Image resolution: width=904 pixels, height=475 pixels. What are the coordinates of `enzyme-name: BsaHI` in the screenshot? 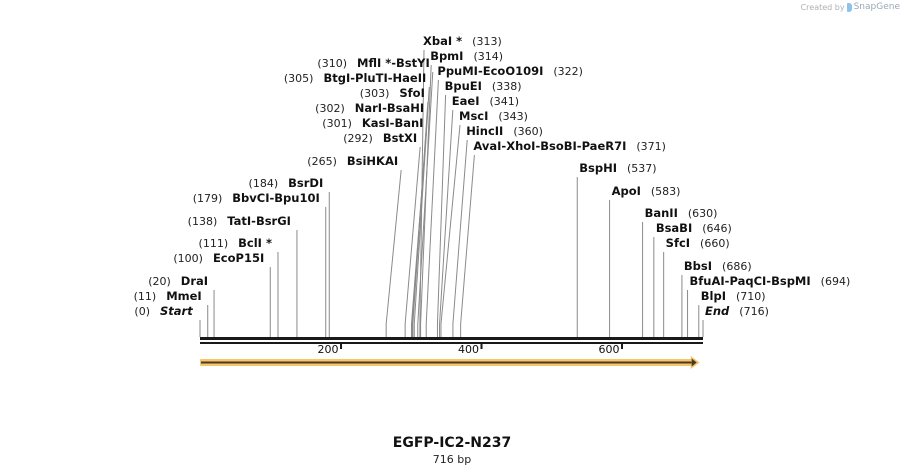 It's located at (405, 108).